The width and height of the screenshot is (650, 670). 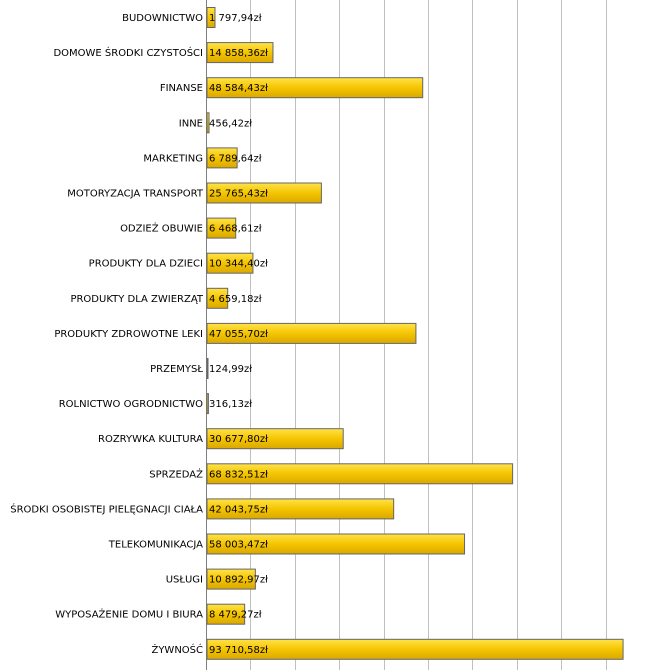 What do you see at coordinates (238, 439) in the screenshot?
I see `value-label: 30 677,80zł` at bounding box center [238, 439].